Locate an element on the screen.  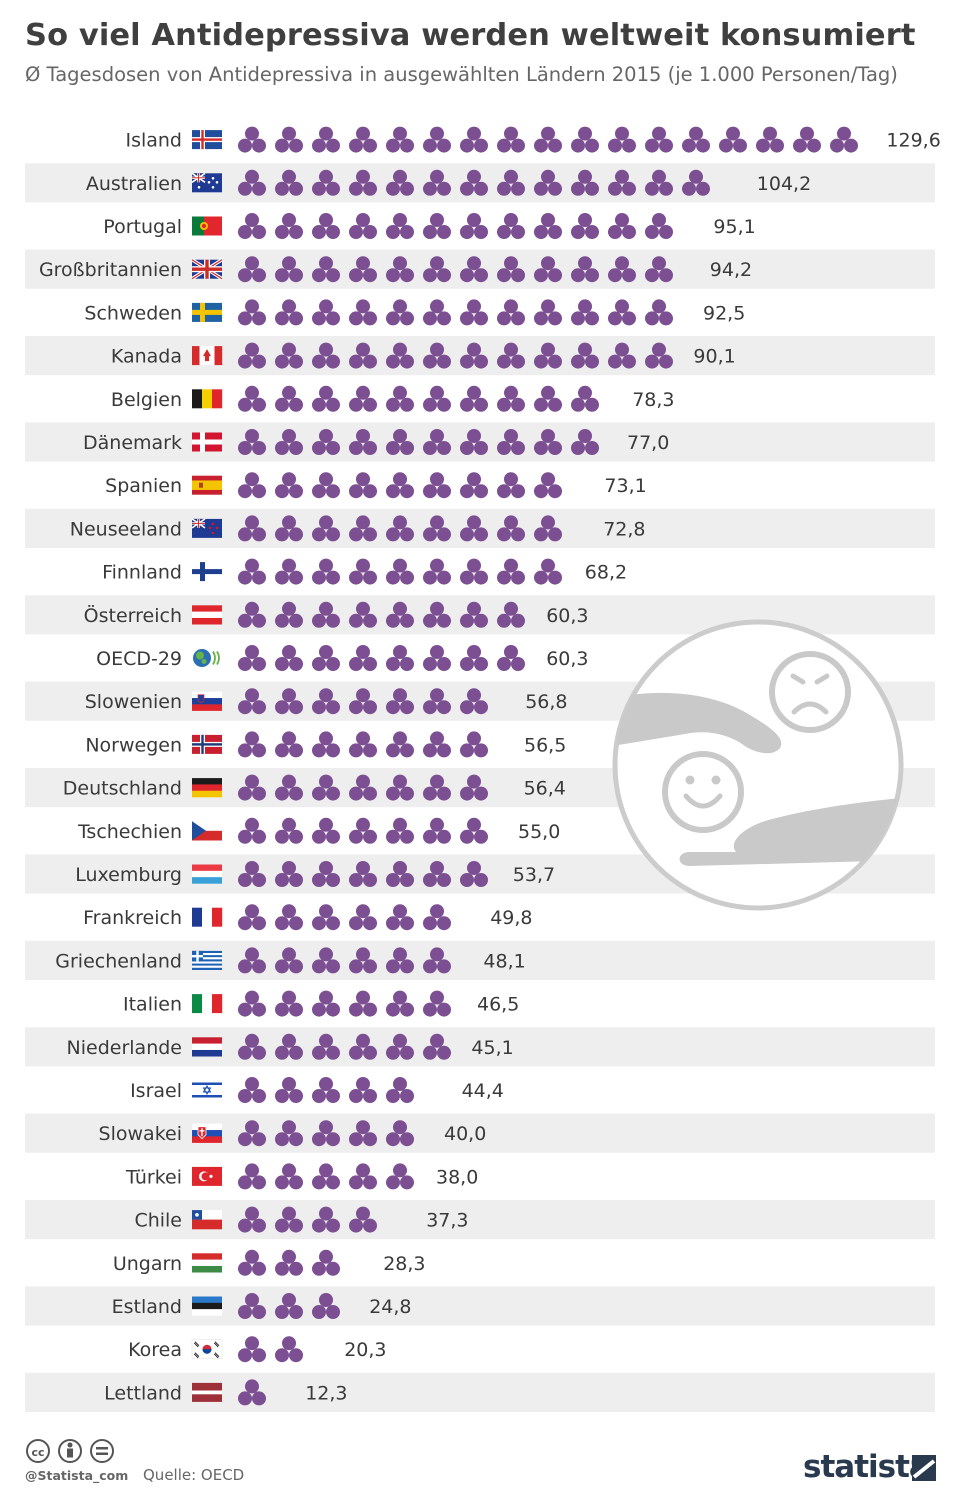
chart-row: Türkei 38,0 is located at coordinates (301, 1176).